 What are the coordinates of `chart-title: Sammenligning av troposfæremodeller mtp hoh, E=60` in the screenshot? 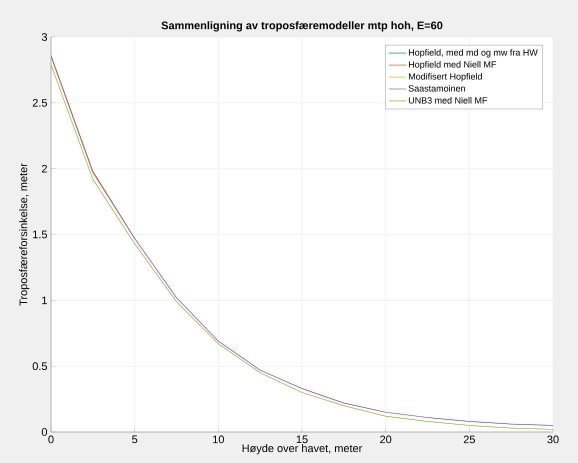 It's located at (301, 26).